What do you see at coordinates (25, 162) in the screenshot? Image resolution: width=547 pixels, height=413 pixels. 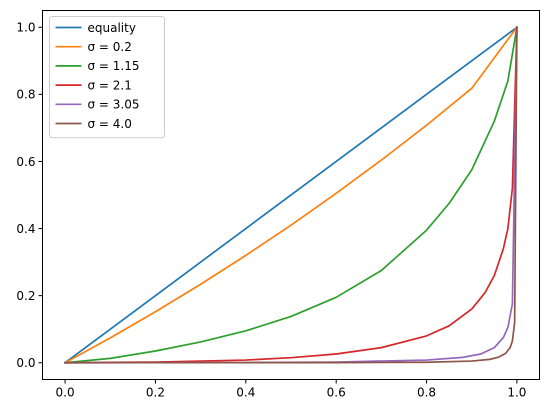 I see `y-tick-label: 0.6` at bounding box center [25, 162].